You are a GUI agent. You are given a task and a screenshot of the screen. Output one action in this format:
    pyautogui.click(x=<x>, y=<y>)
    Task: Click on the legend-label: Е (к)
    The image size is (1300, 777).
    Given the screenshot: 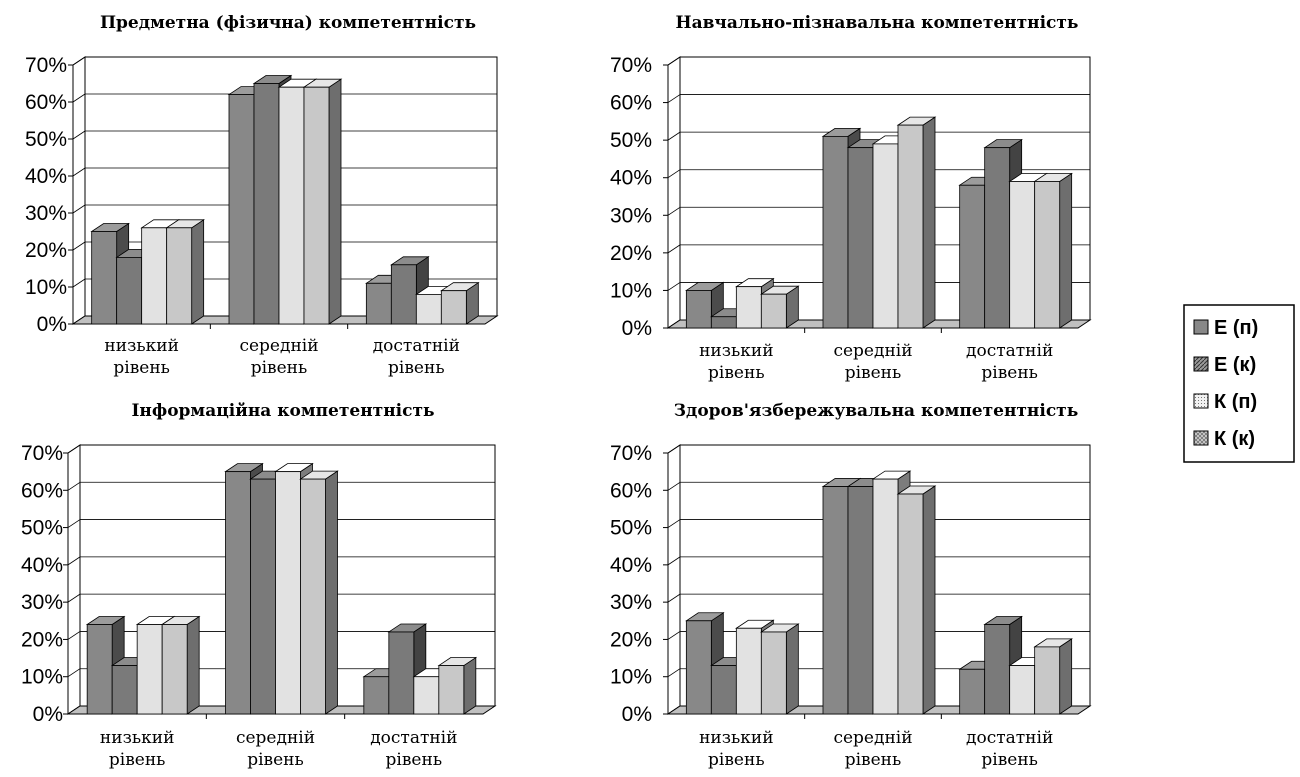 What is the action you would take?
    pyautogui.click(x=1235, y=365)
    